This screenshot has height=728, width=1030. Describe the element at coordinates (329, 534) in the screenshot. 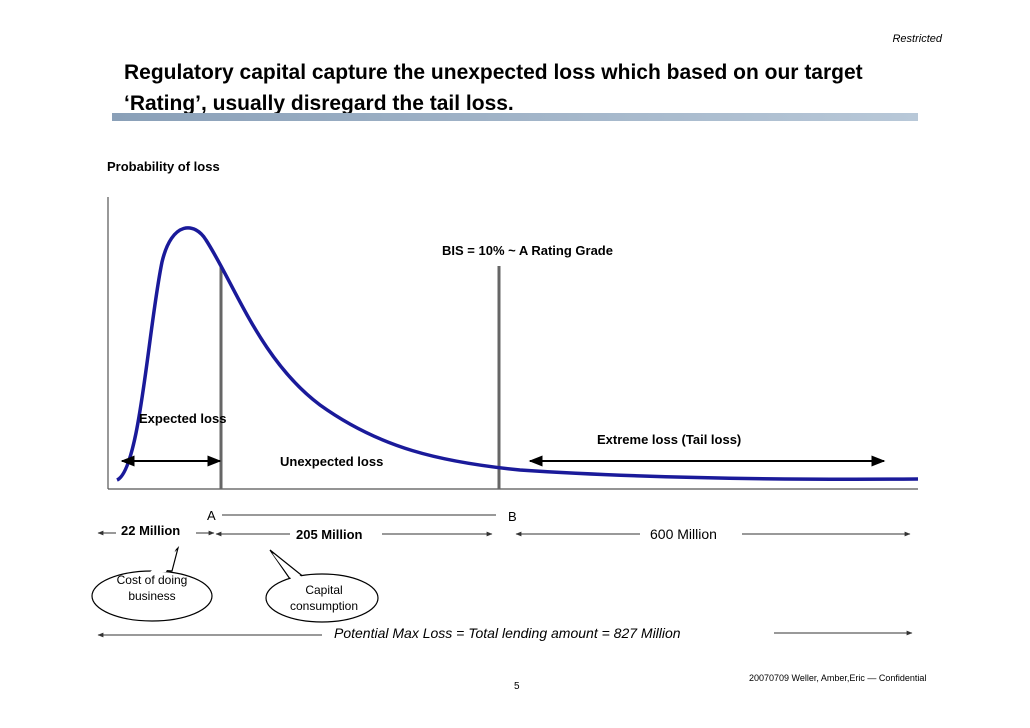

I see `unexpected-loss-value: 205 Million` at that location.